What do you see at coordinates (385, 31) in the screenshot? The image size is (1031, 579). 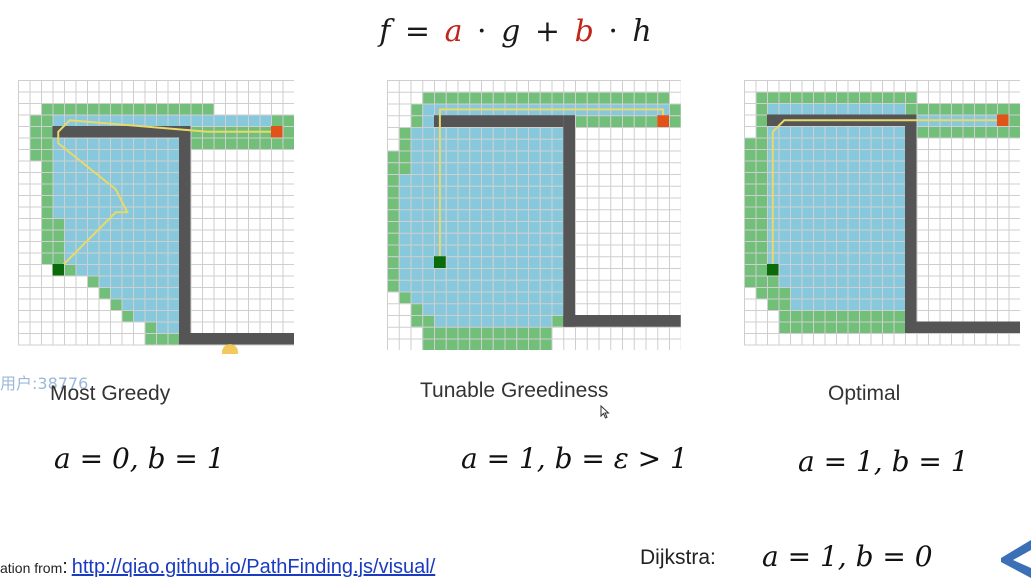 I see `formula-f: f` at bounding box center [385, 31].